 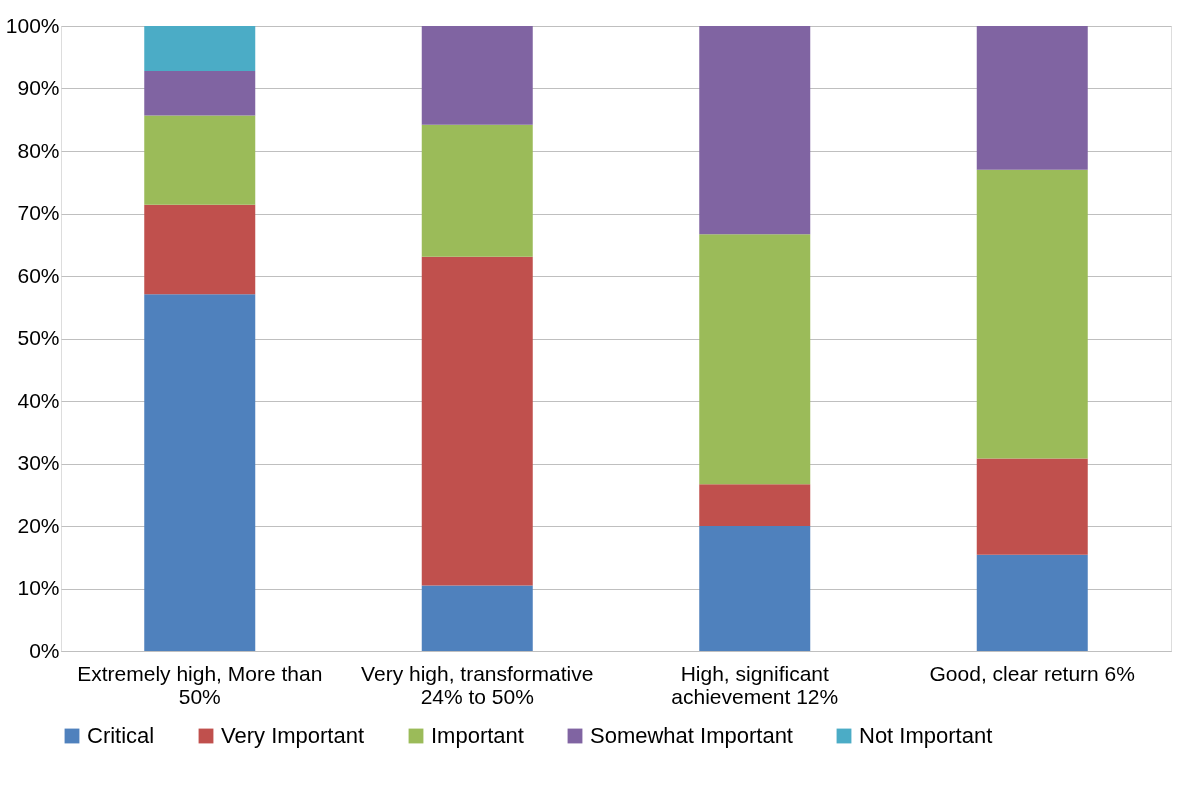 I want to click on x-tick-label: Extremely high, More than 50%, so click(x=200, y=684).